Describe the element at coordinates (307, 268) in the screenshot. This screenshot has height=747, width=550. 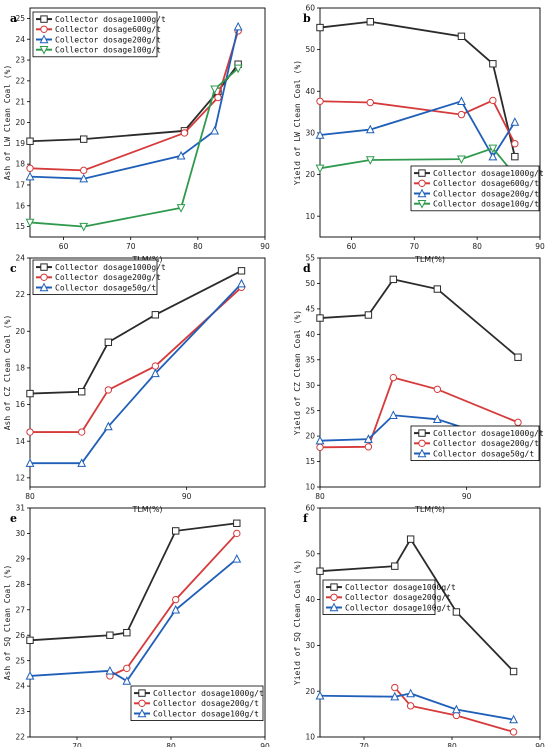
I see `panel-label: d` at that location.